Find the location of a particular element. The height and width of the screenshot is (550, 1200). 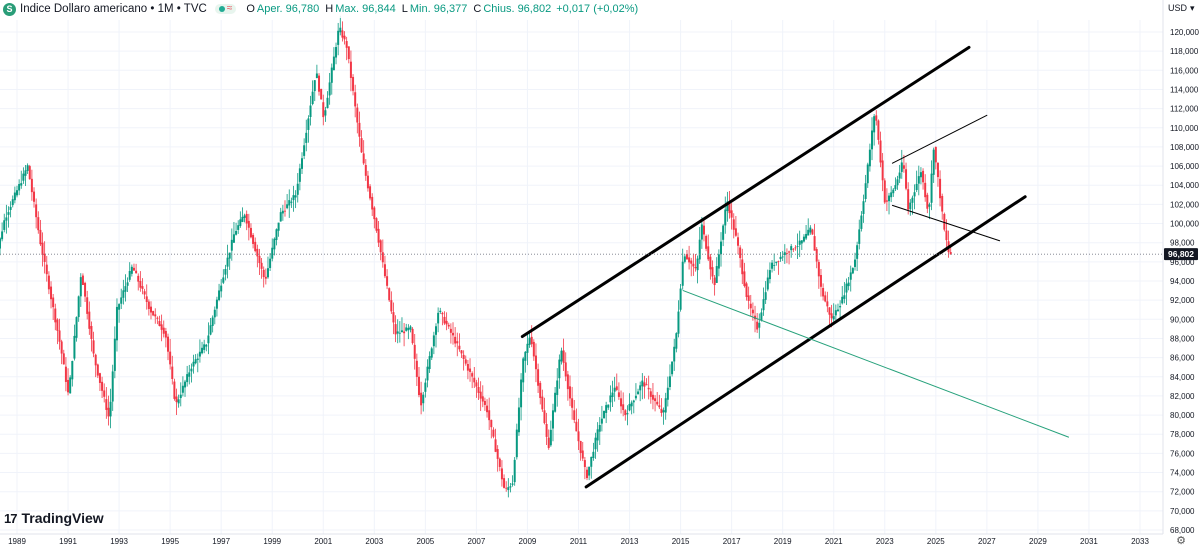

tradingview-logo: 17 TradingView is located at coordinates (54, 518).